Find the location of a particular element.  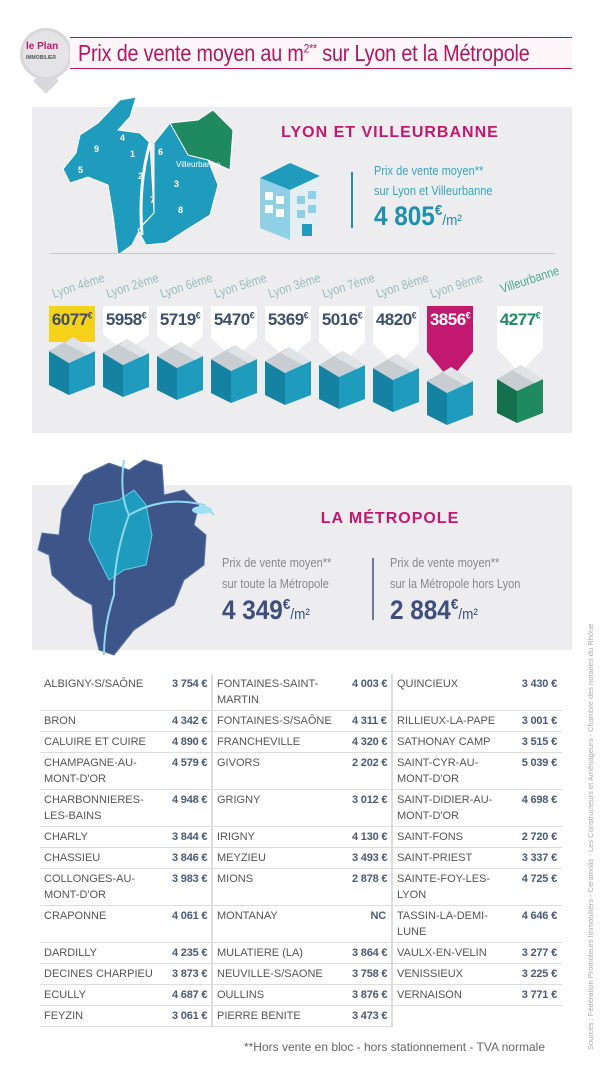

commune-price: 4 342 € is located at coordinates (190, 721).